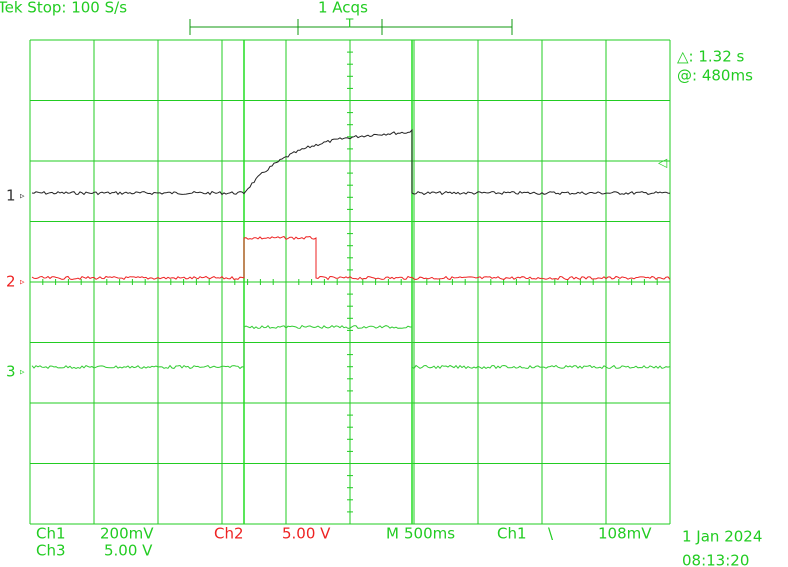 The width and height of the screenshot is (788, 567). I want to click on trigger-marker: T, so click(349, 24).